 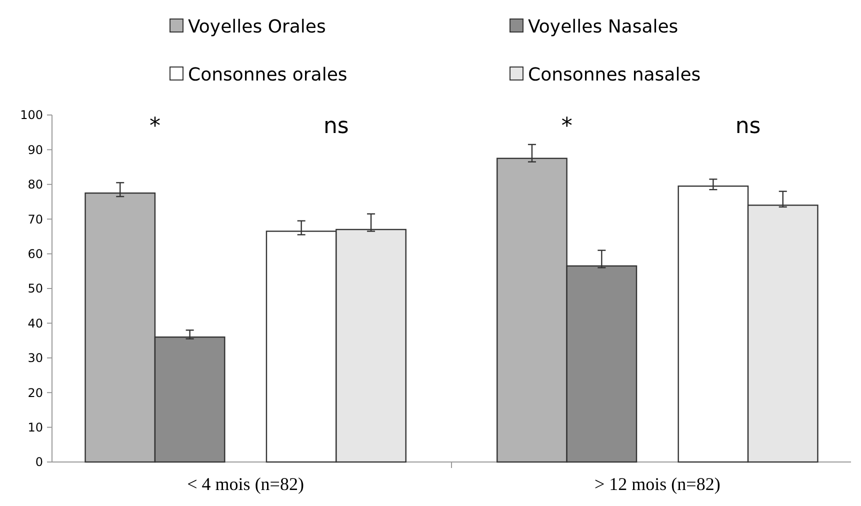 What do you see at coordinates (603, 27) in the screenshot?
I see `legend-label: Voyelles Nasales` at bounding box center [603, 27].